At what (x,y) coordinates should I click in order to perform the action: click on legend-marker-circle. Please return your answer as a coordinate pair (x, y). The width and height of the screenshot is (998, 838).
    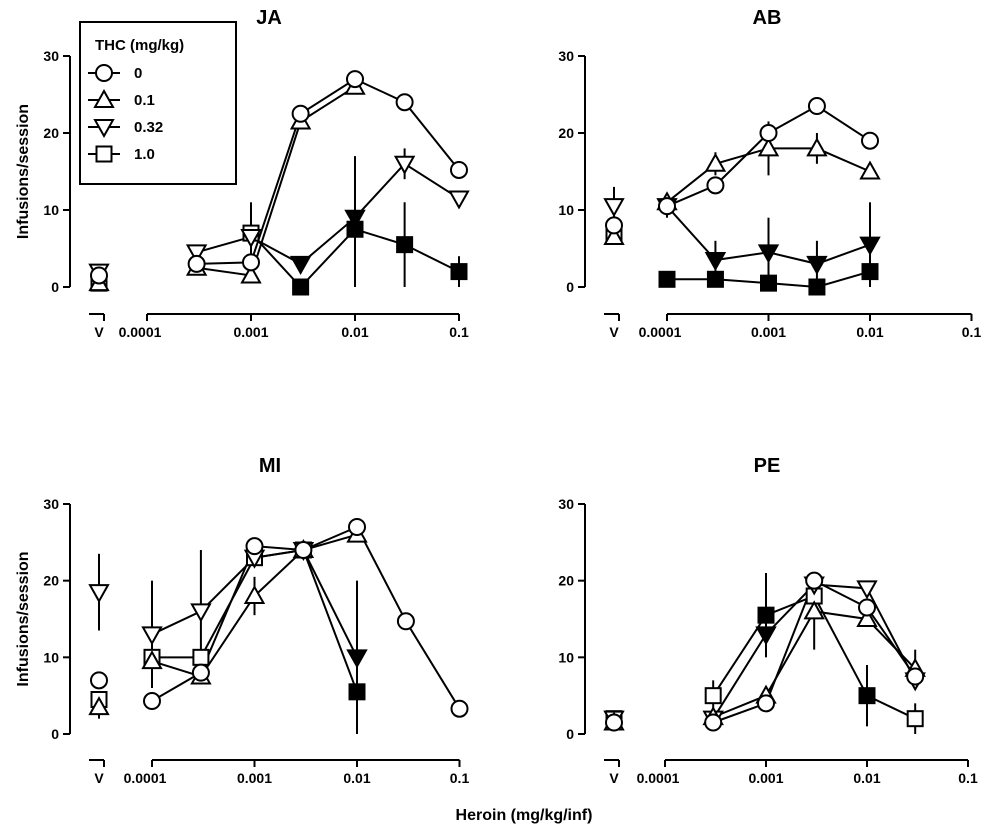
    Looking at the image, I should click on (104, 73).